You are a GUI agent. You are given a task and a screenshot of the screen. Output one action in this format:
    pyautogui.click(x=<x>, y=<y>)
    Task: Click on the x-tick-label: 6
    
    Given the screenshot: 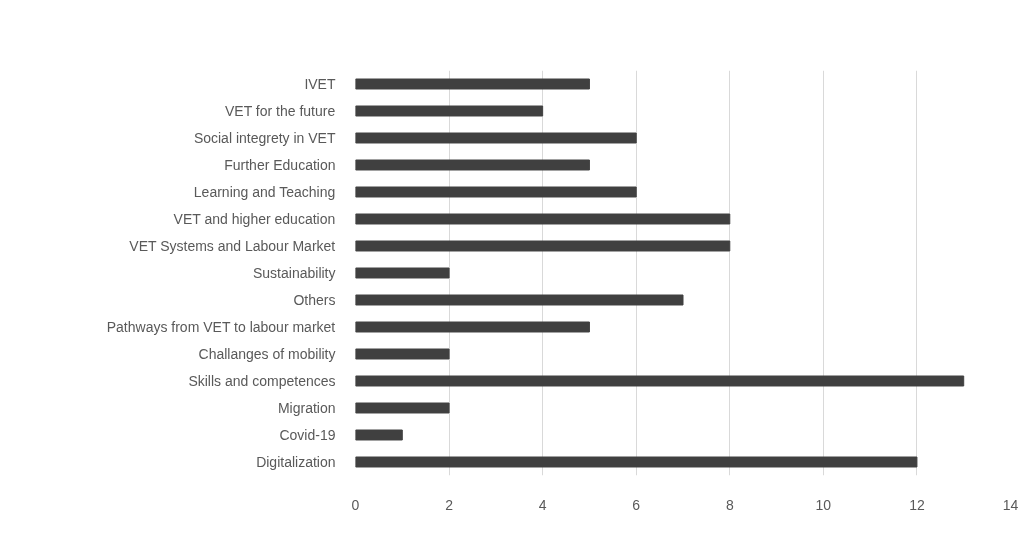 What is the action you would take?
    pyautogui.click(x=636, y=504)
    